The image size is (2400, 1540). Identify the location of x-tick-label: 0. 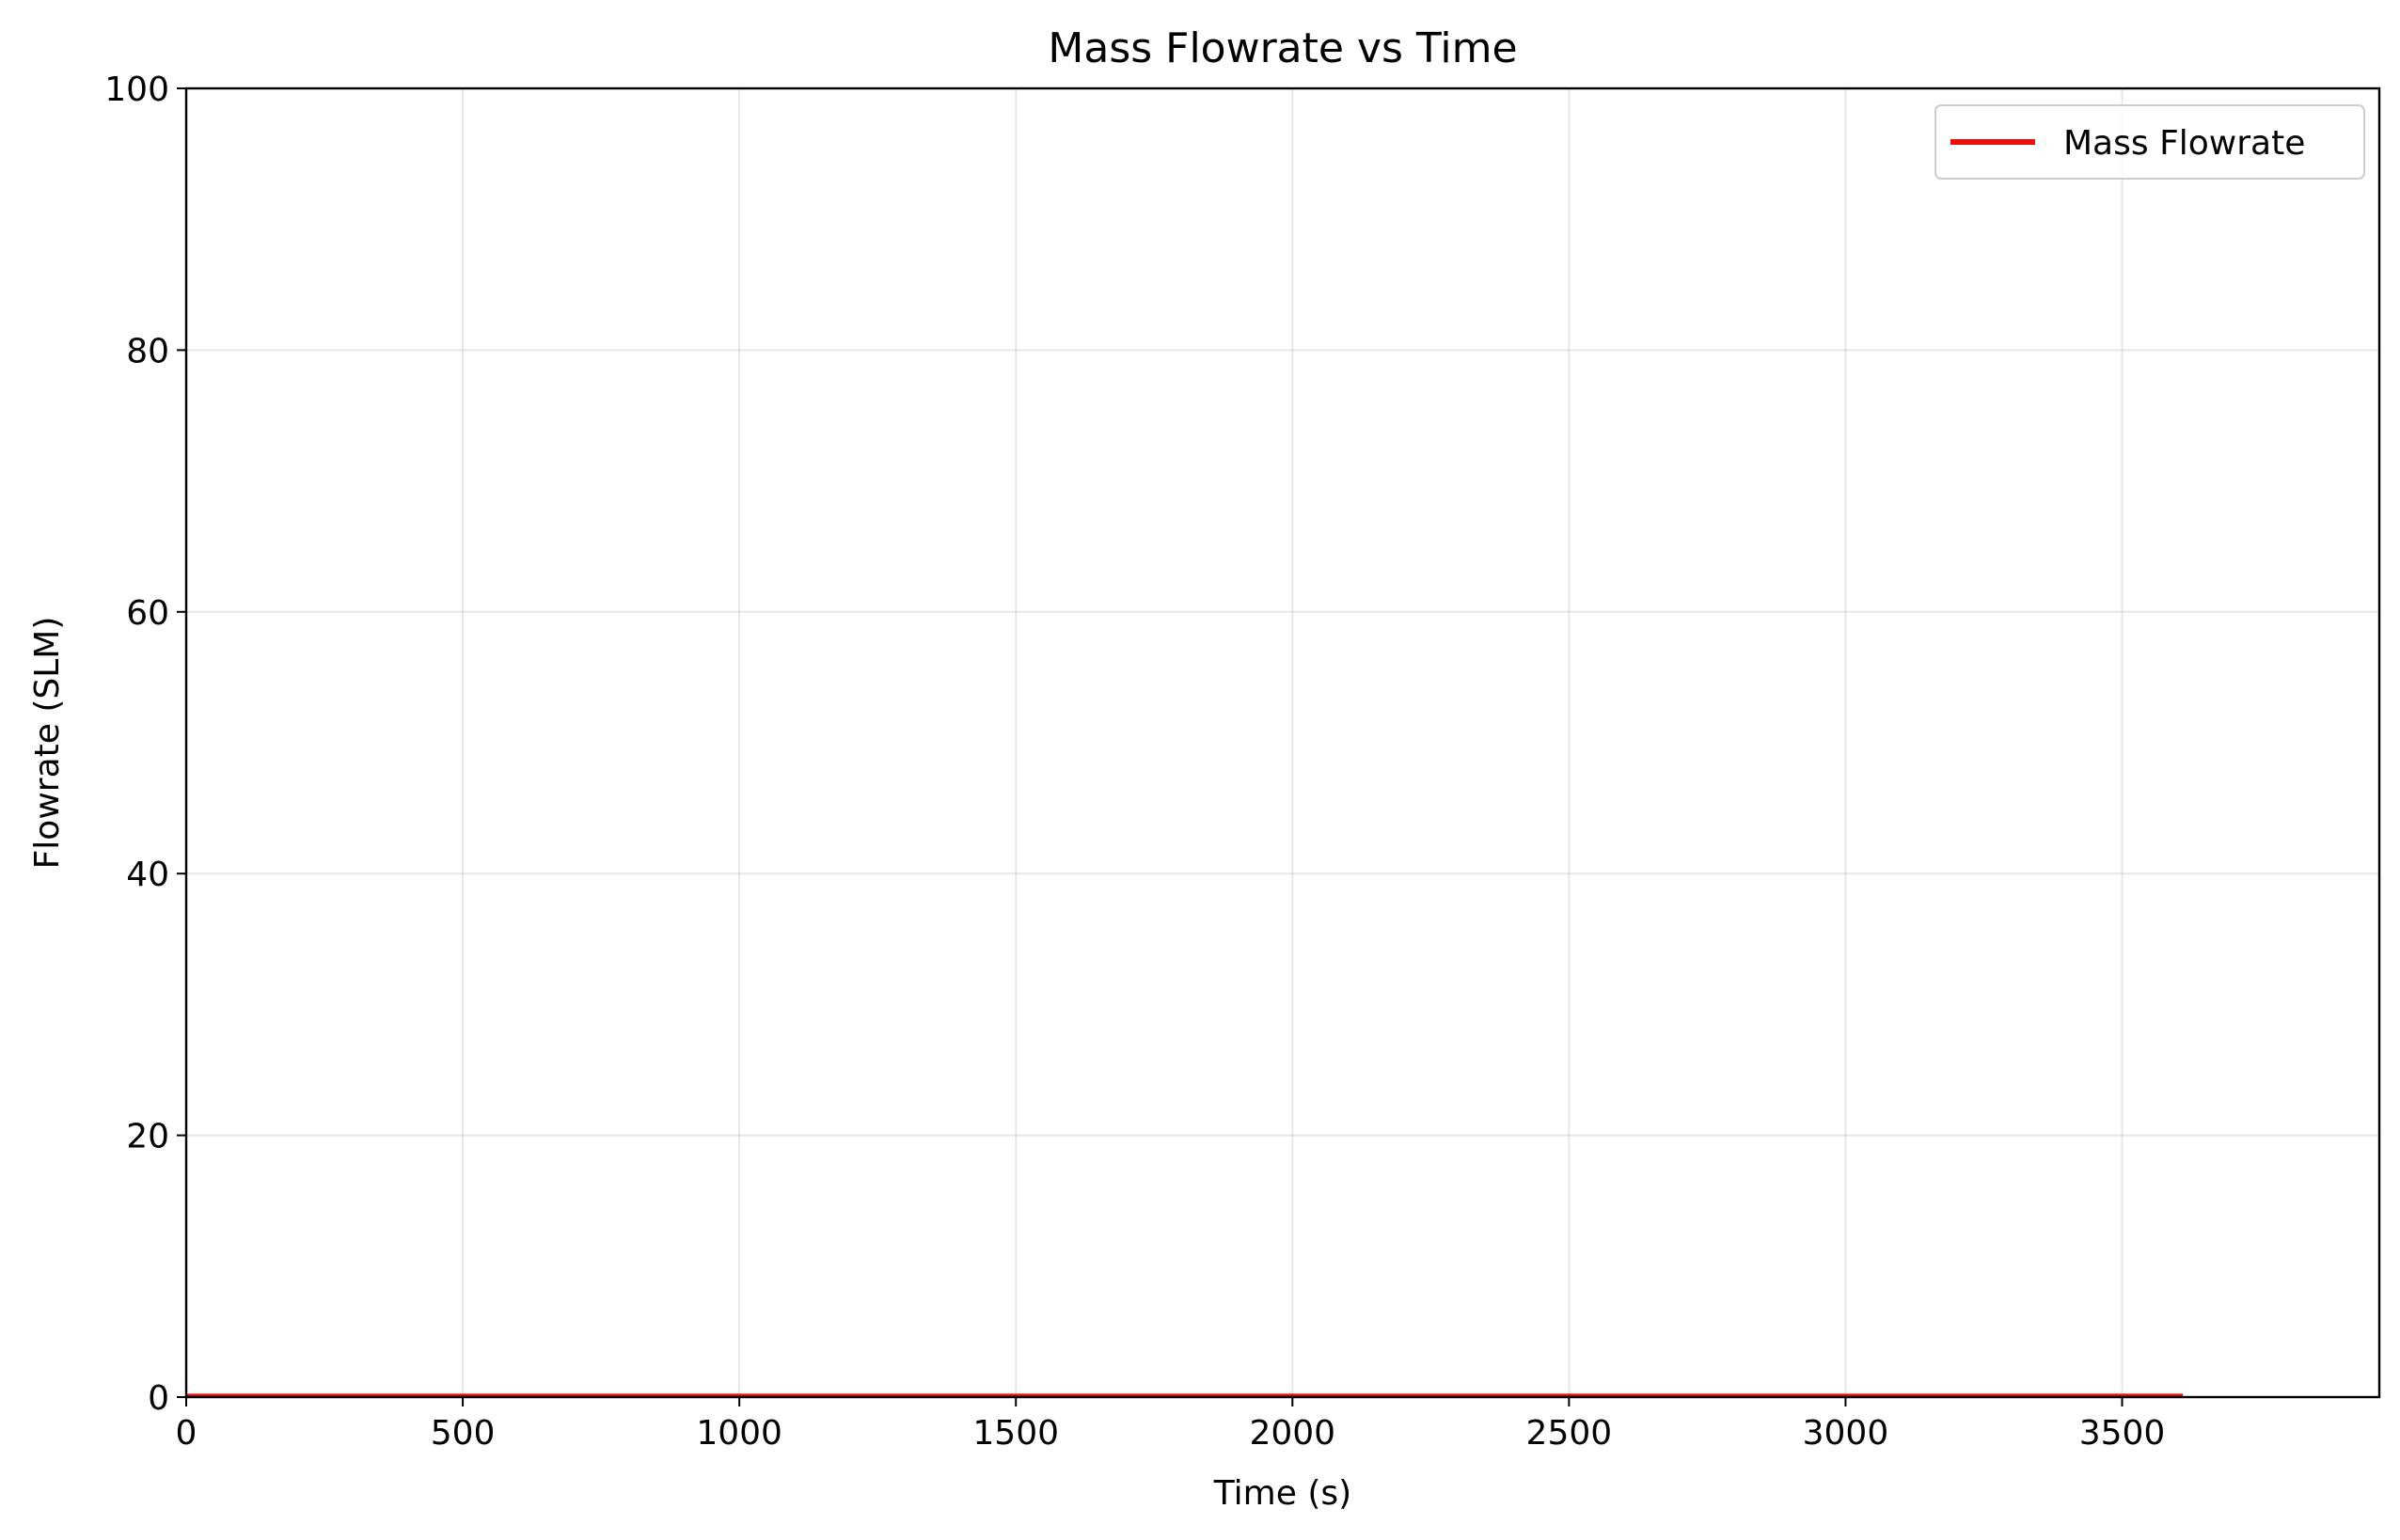
(186, 1433).